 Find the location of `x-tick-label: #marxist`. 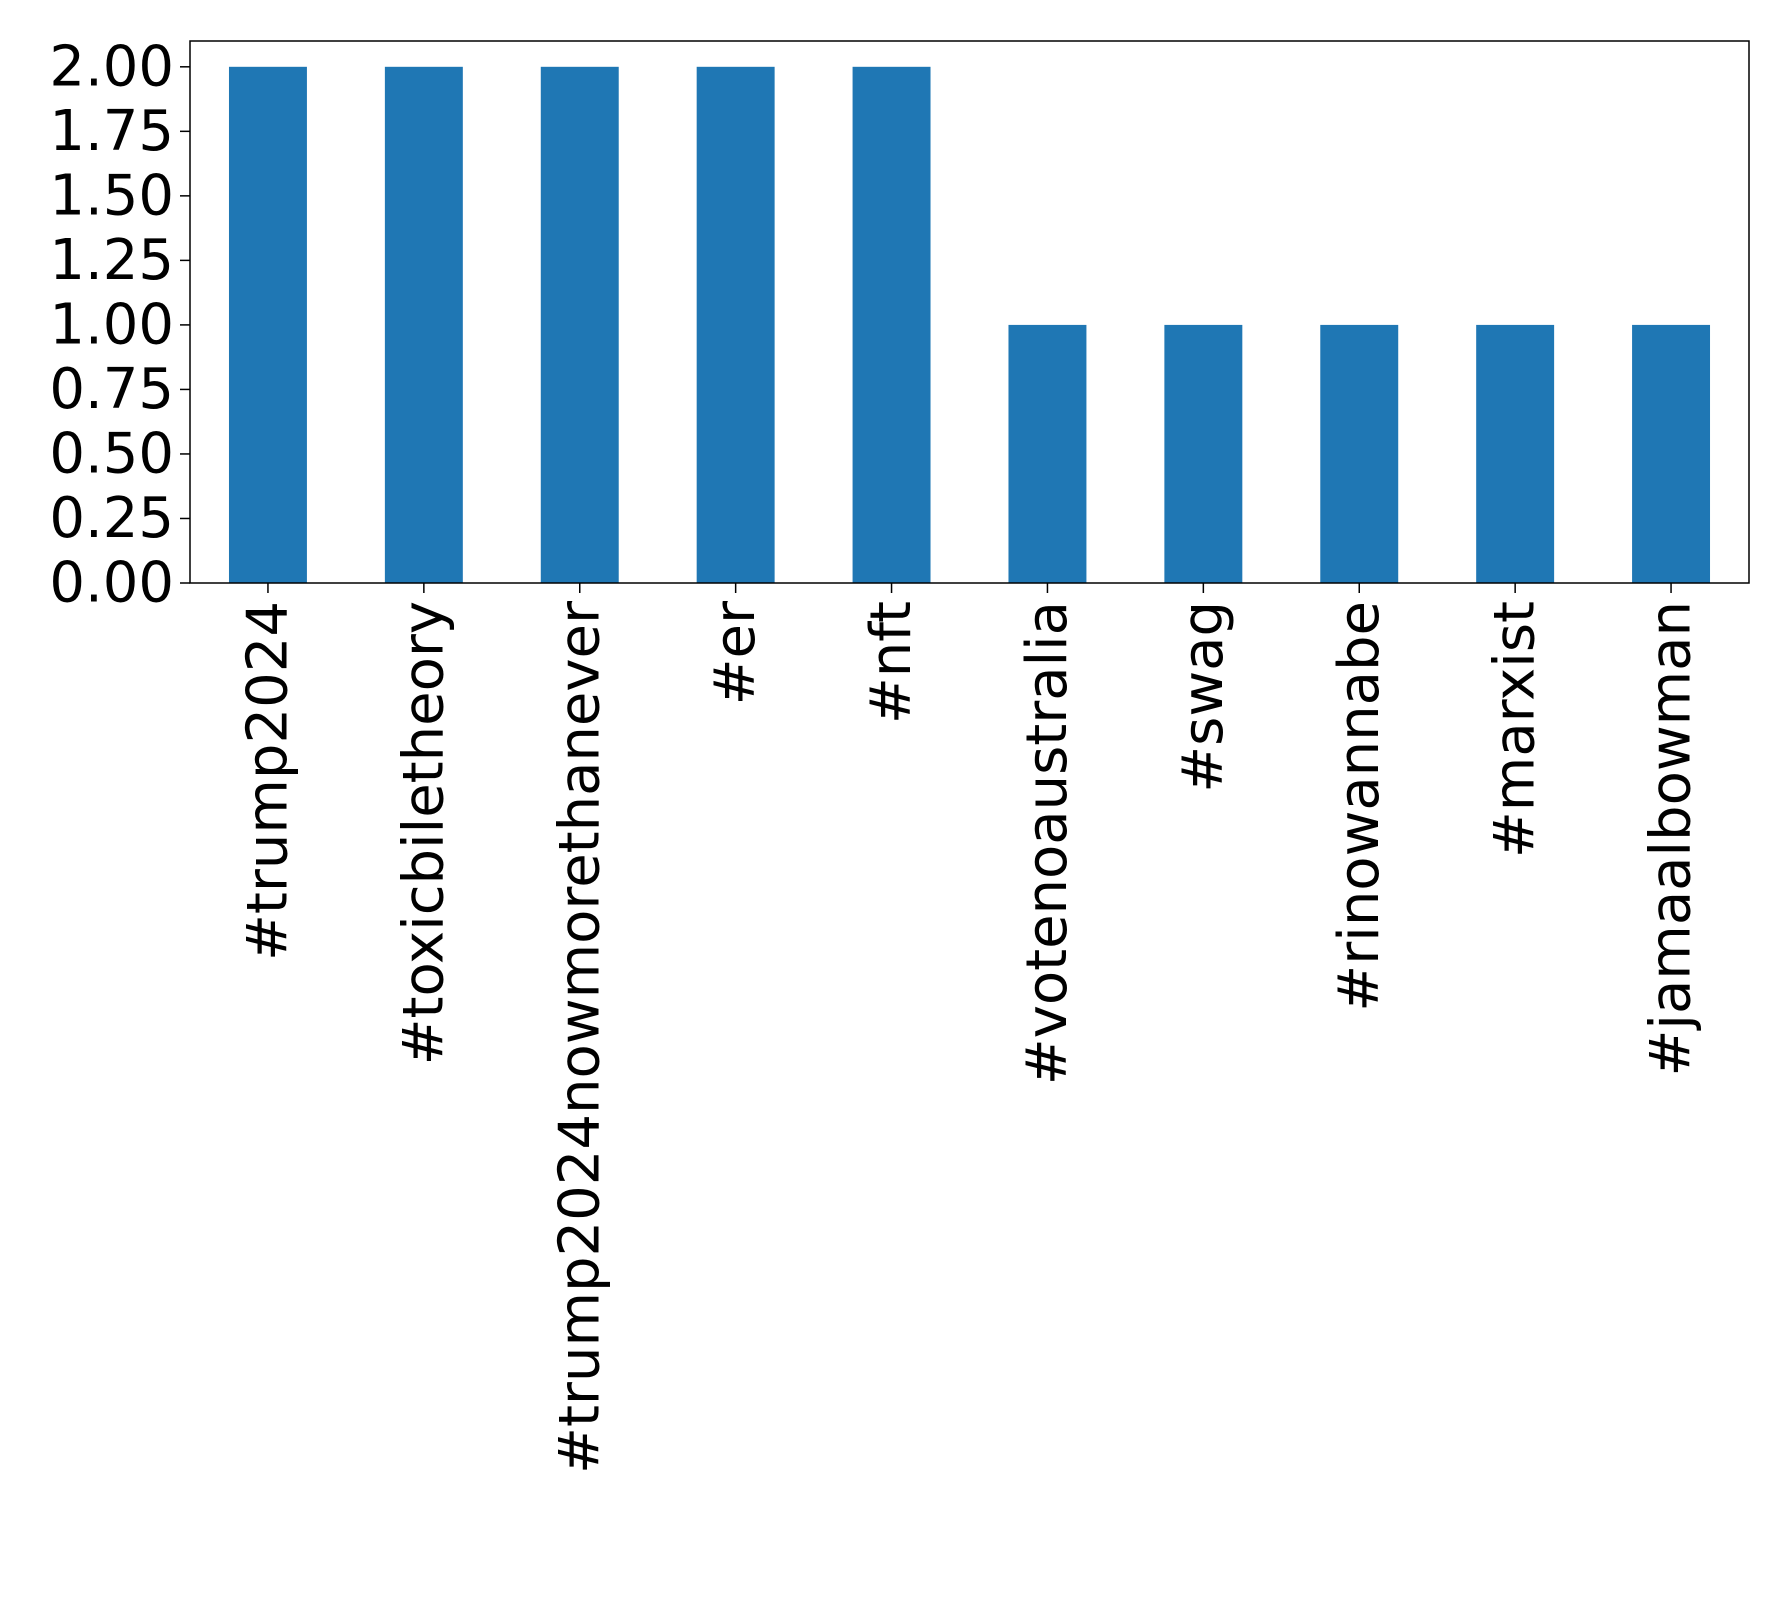

x-tick-label: #marxist is located at coordinates (1515, 729).